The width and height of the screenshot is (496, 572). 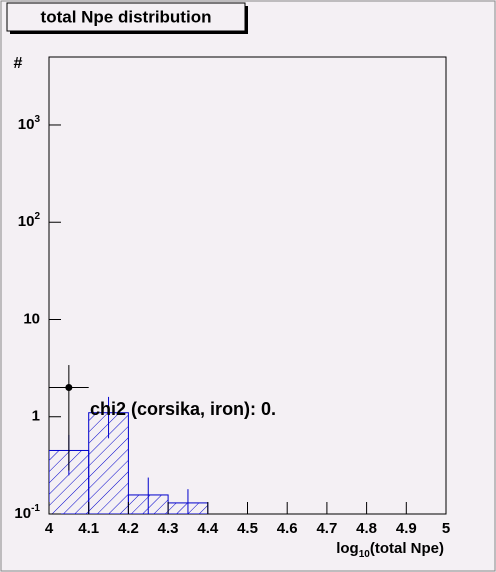 I want to click on y-tick-exp: -1, so click(x=35, y=508).